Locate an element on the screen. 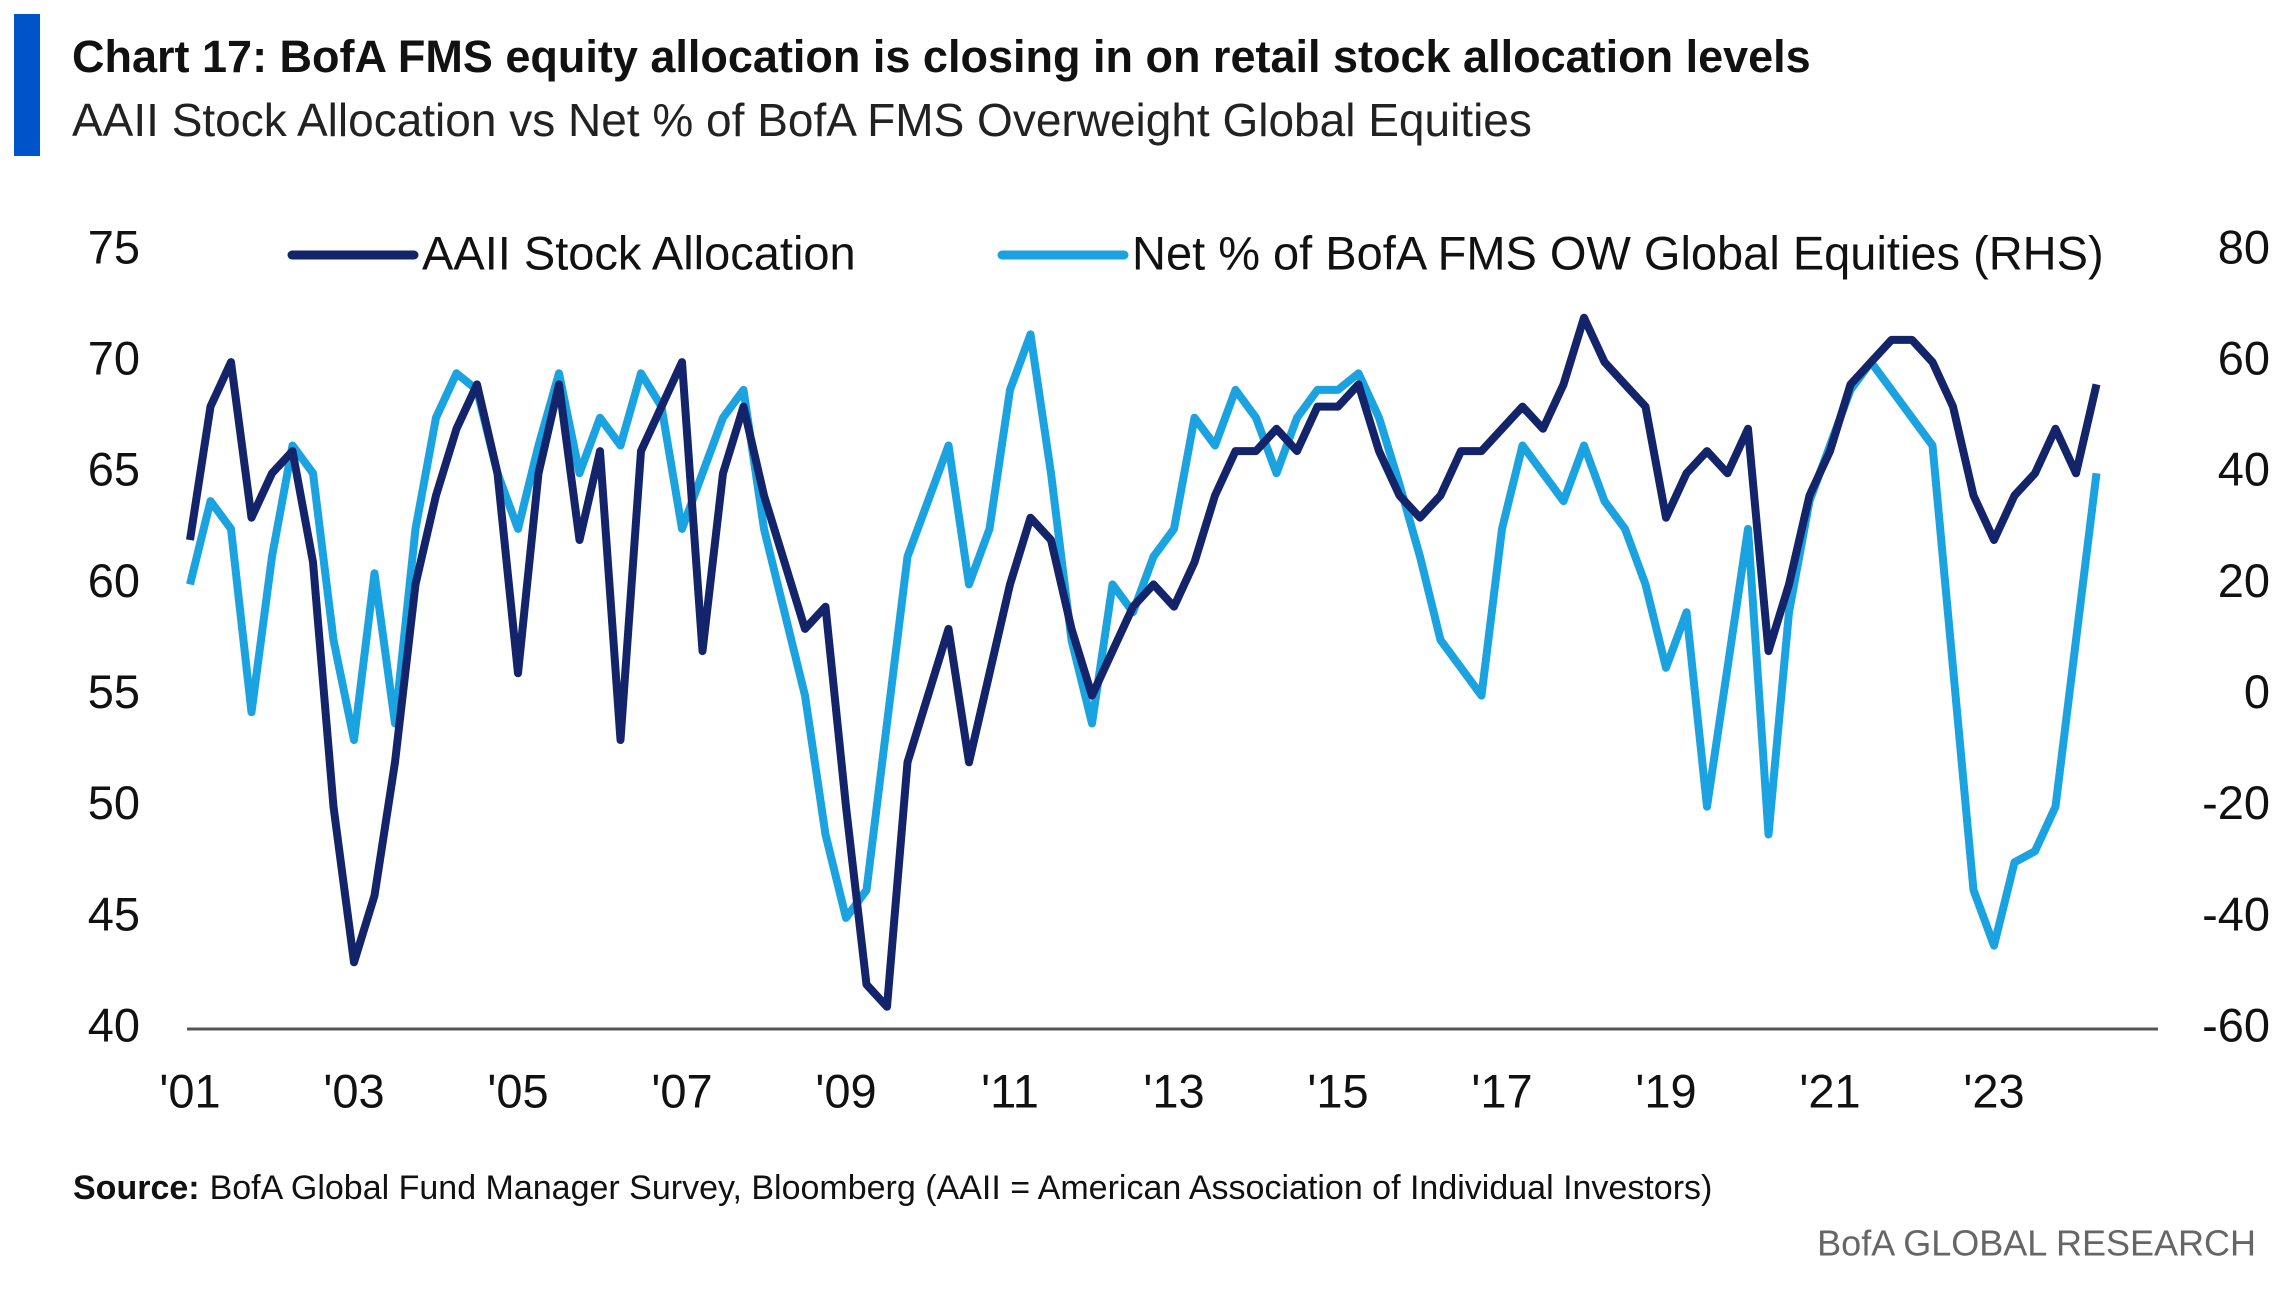 Image resolution: width=2278 pixels, height=1298 pixels. y-tick-label: 60 is located at coordinates (114, 580).